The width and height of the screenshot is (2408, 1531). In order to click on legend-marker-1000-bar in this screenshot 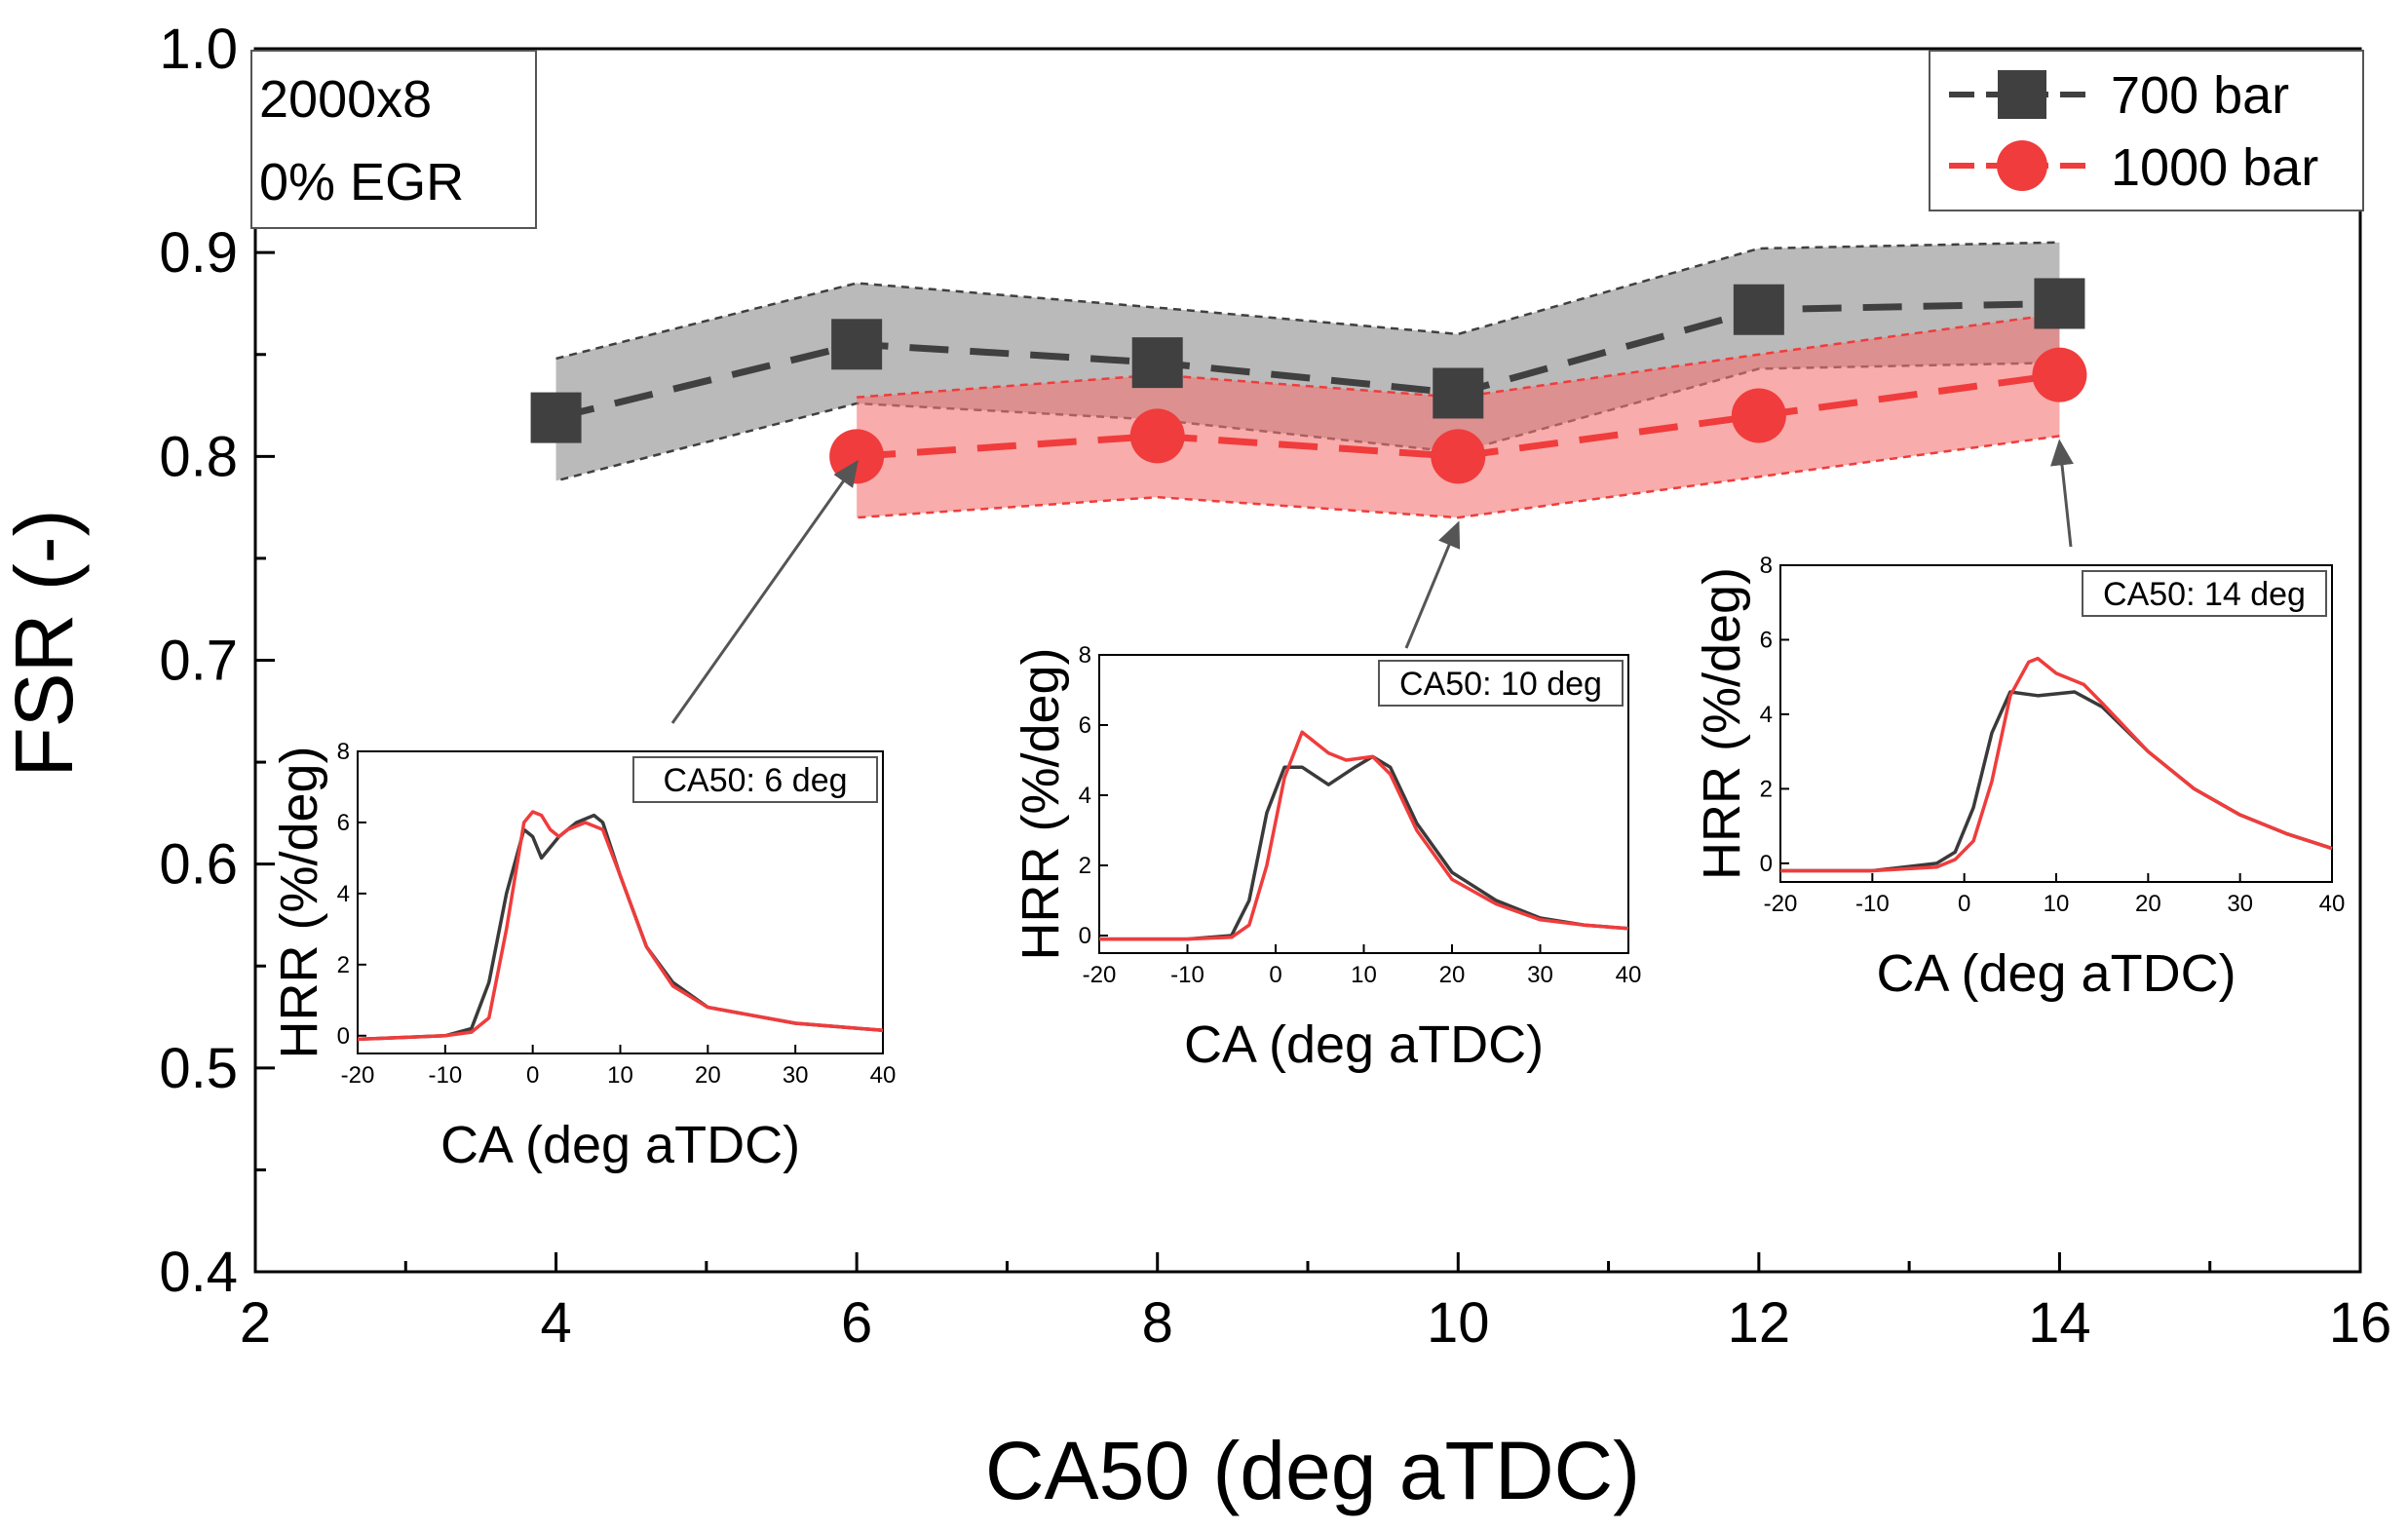, I will do `click(2022, 165)`.